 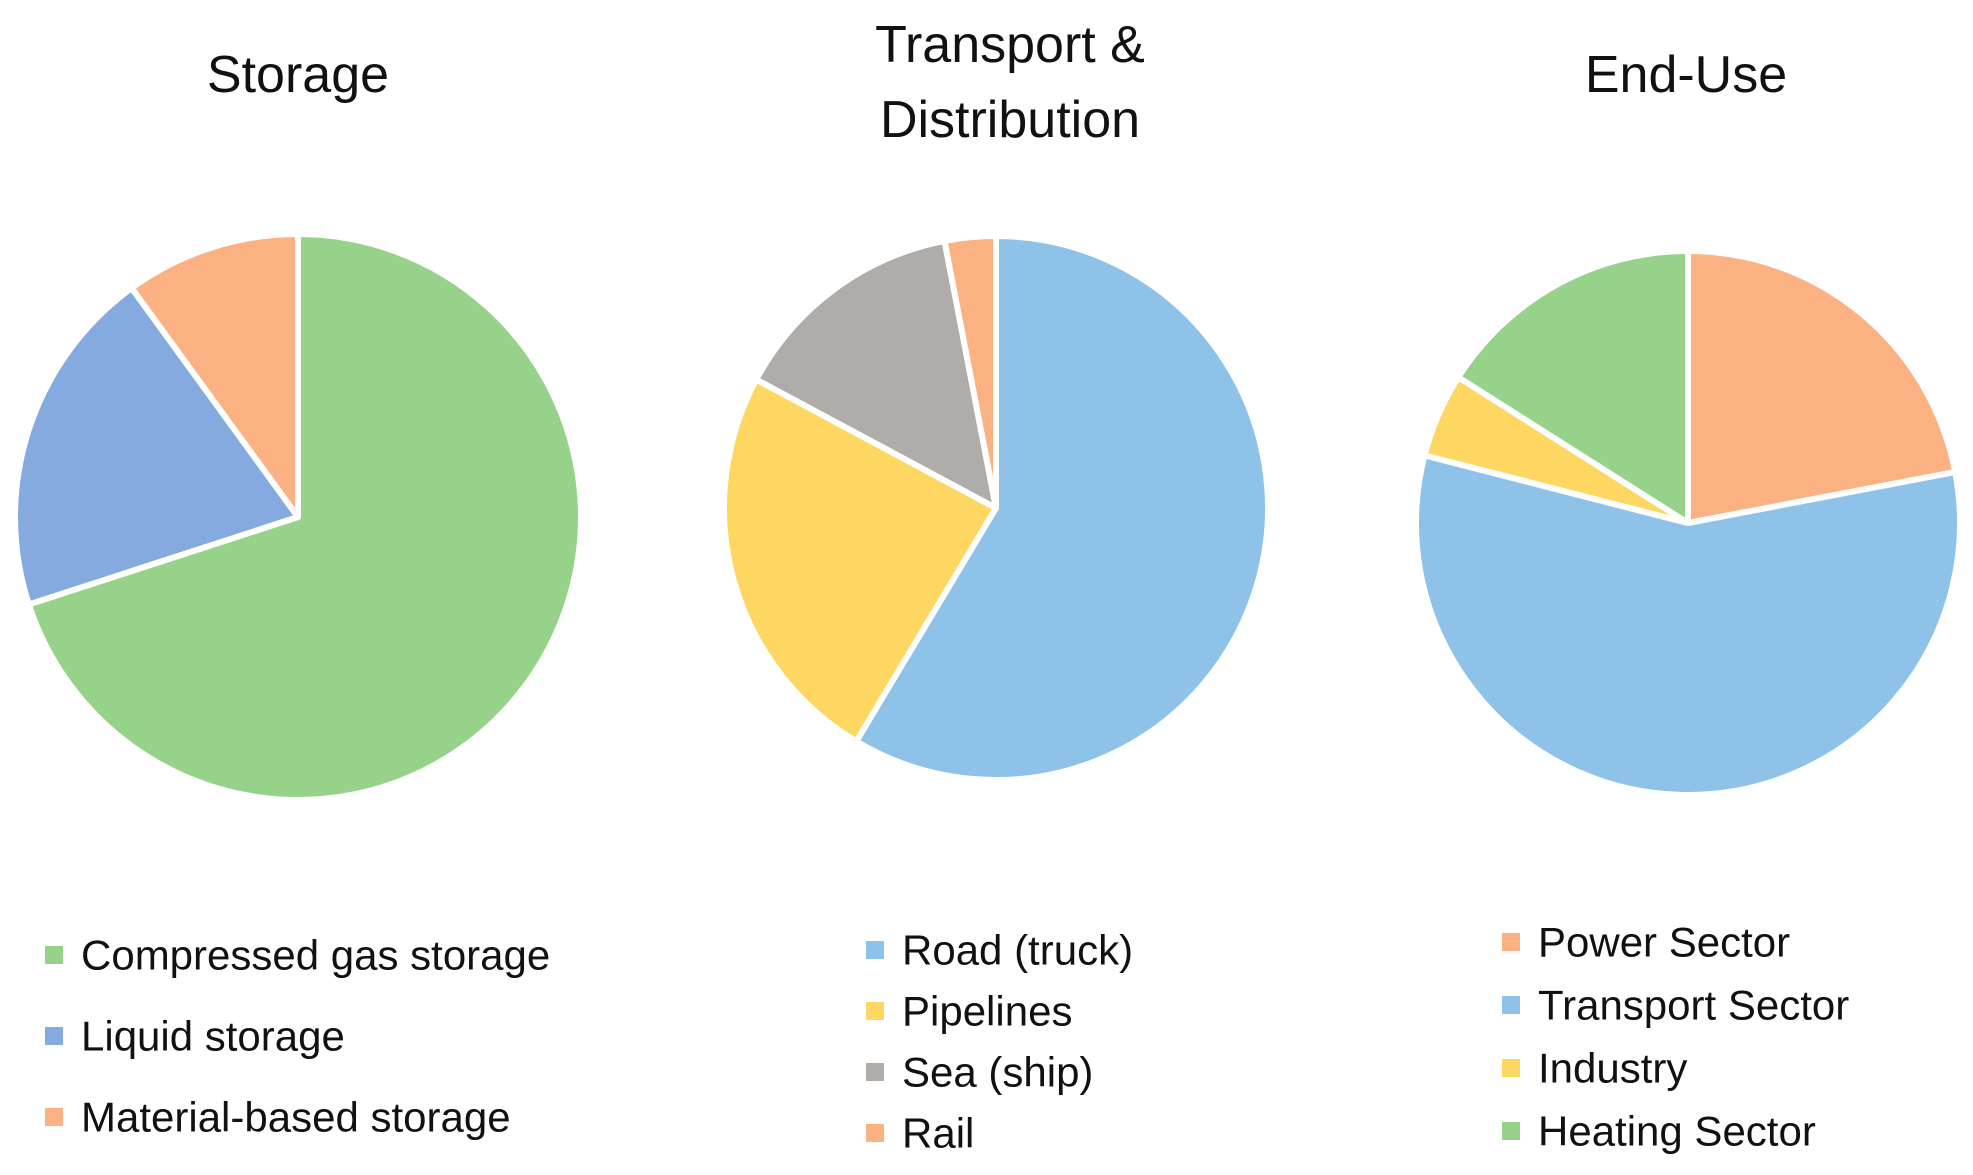 I want to click on legend-item-compressed-gas-storage: Compressed gas storage, so click(x=297, y=955).